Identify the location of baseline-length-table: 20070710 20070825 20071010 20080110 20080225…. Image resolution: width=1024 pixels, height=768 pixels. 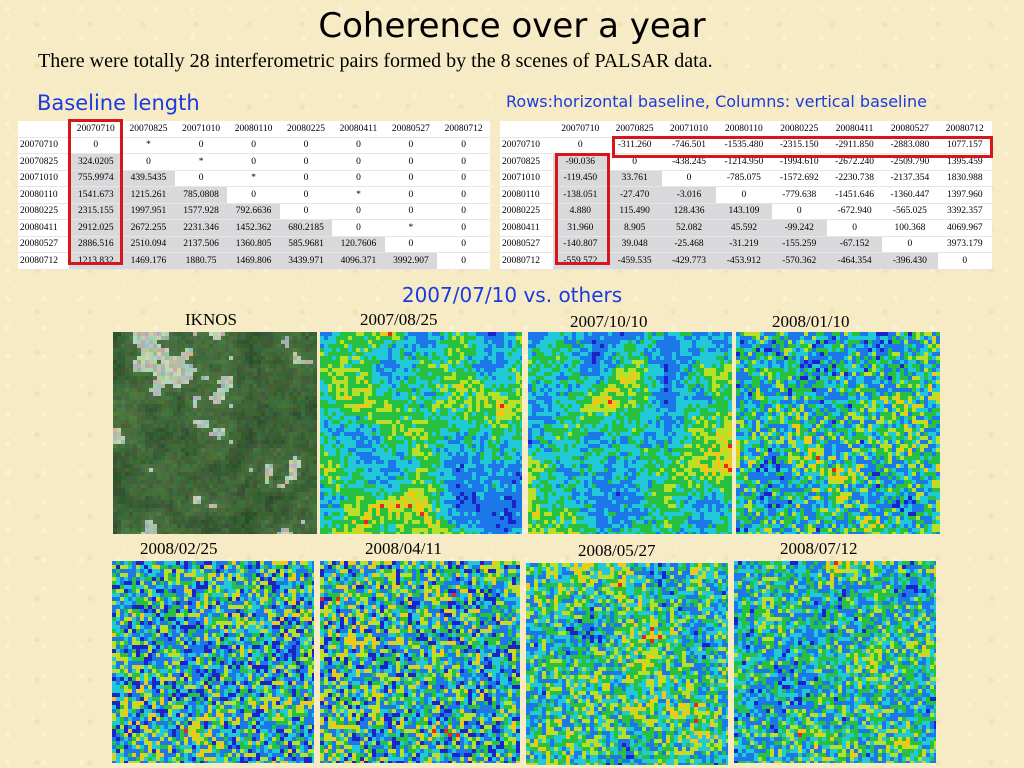
(254, 195).